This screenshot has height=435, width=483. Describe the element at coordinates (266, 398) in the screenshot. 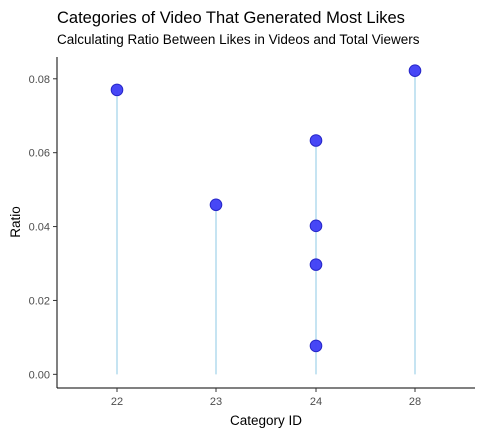

I see `x-axis-ticks: 22 23 24 28` at that location.